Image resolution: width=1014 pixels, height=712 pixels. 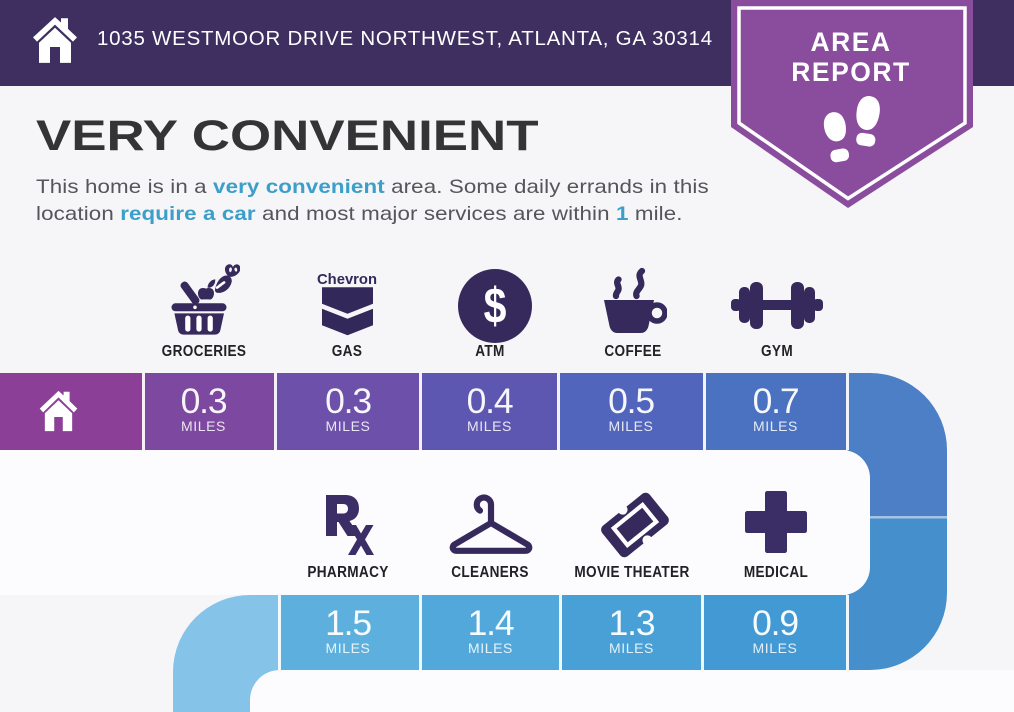 I want to click on svg-text: REPORT, so click(x=850, y=72).